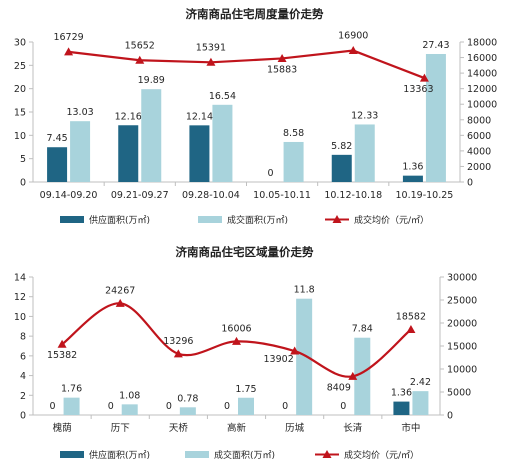  Describe the element at coordinates (479, 120) in the screenshot. I see `right-tick-label: 8000` at that location.